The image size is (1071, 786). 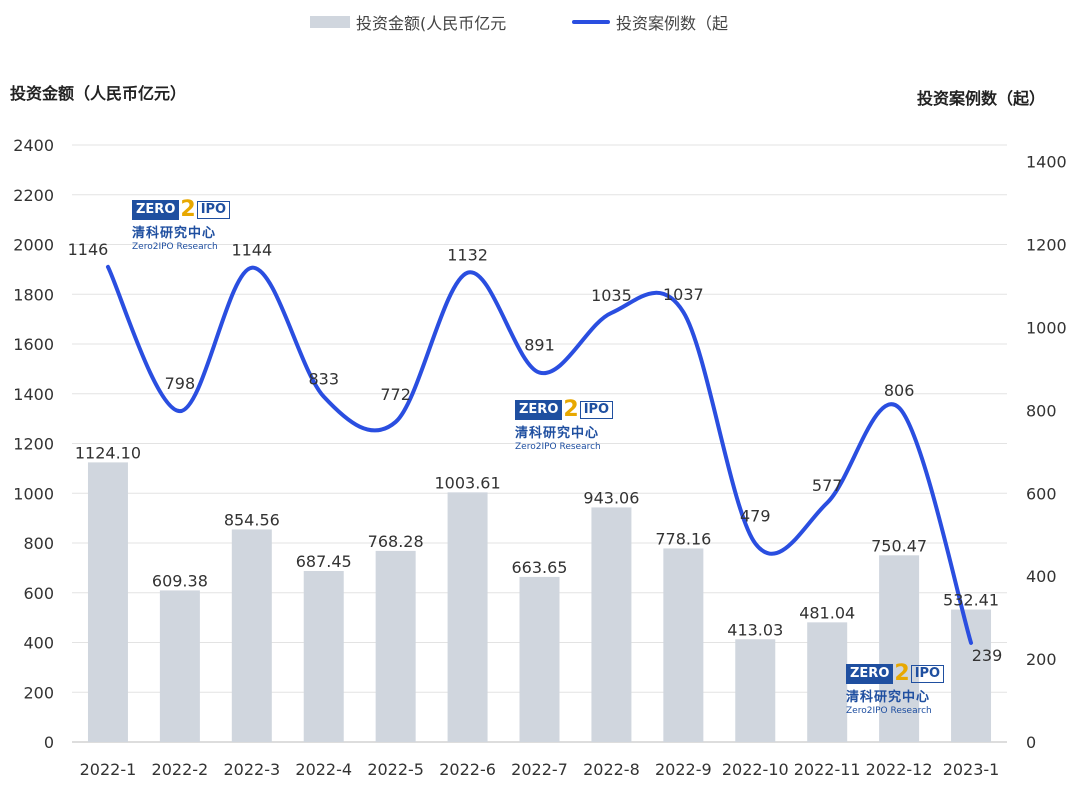 What do you see at coordinates (180, 769) in the screenshot?
I see `x-tick-label: 2022-2` at bounding box center [180, 769].